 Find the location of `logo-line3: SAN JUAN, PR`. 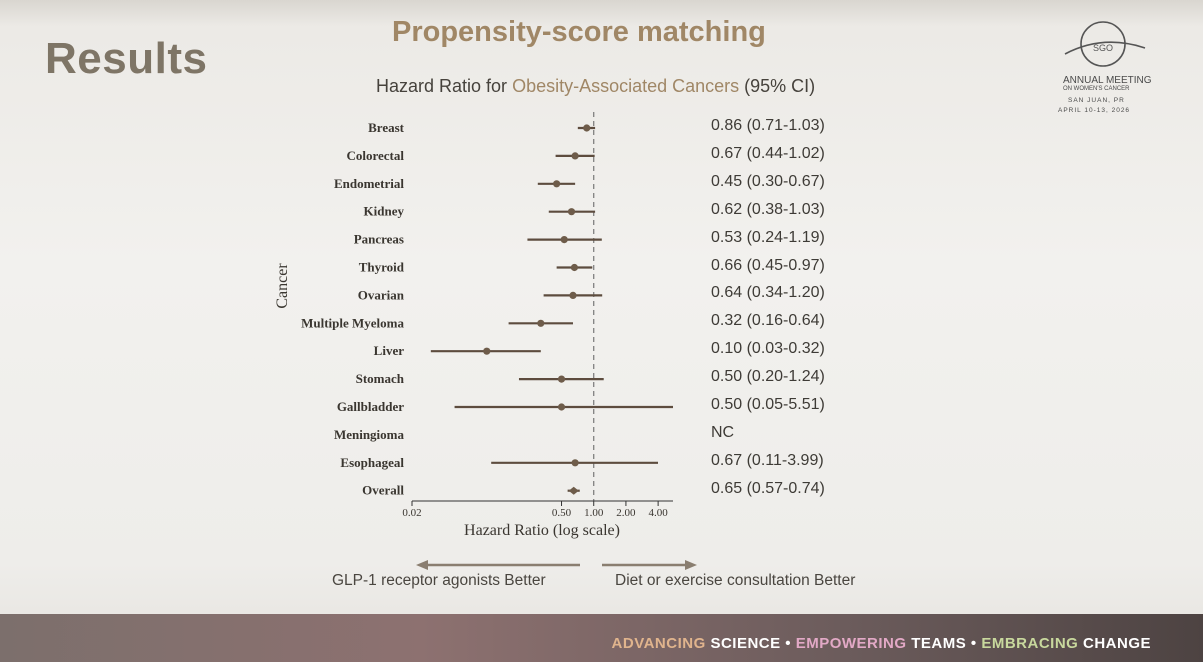

logo-line3: SAN JUAN, PR is located at coordinates (1096, 100).